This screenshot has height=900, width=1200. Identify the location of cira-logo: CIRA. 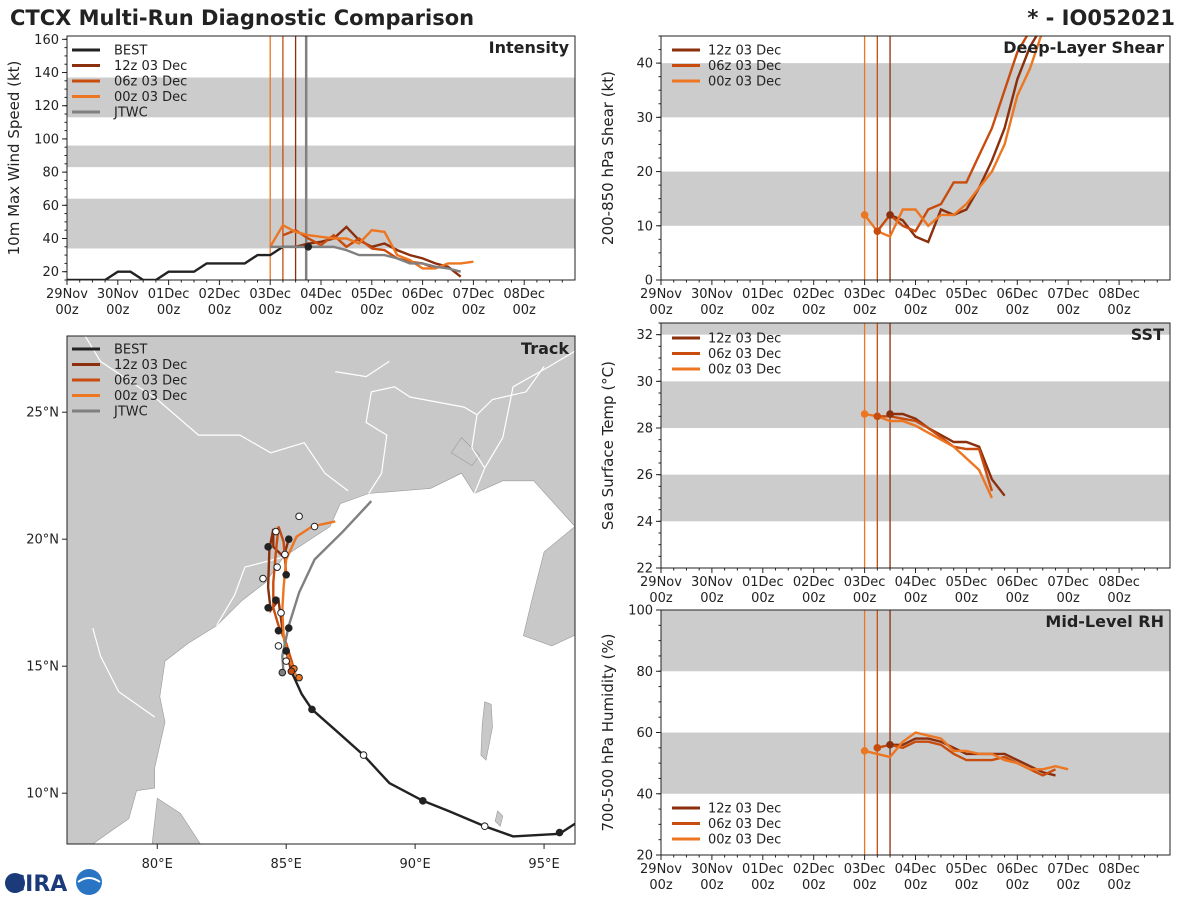
(53, 883).